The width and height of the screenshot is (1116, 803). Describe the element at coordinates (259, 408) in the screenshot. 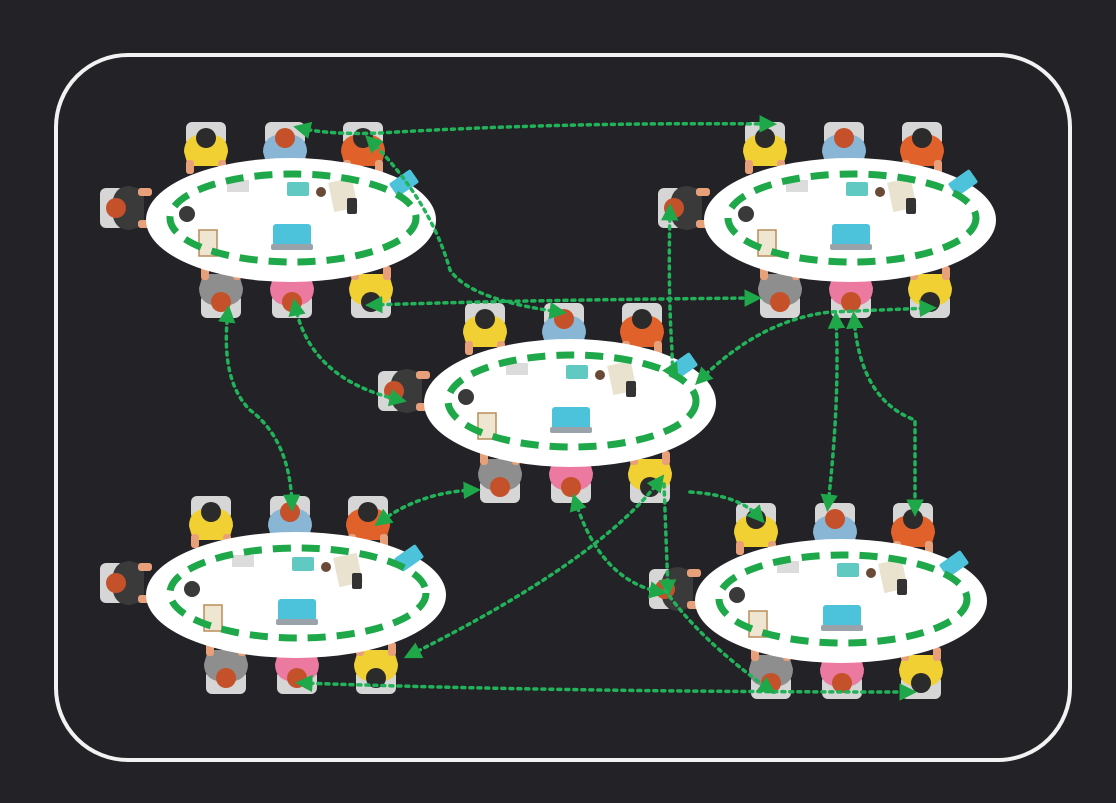

I see `link-tl-bl` at that location.